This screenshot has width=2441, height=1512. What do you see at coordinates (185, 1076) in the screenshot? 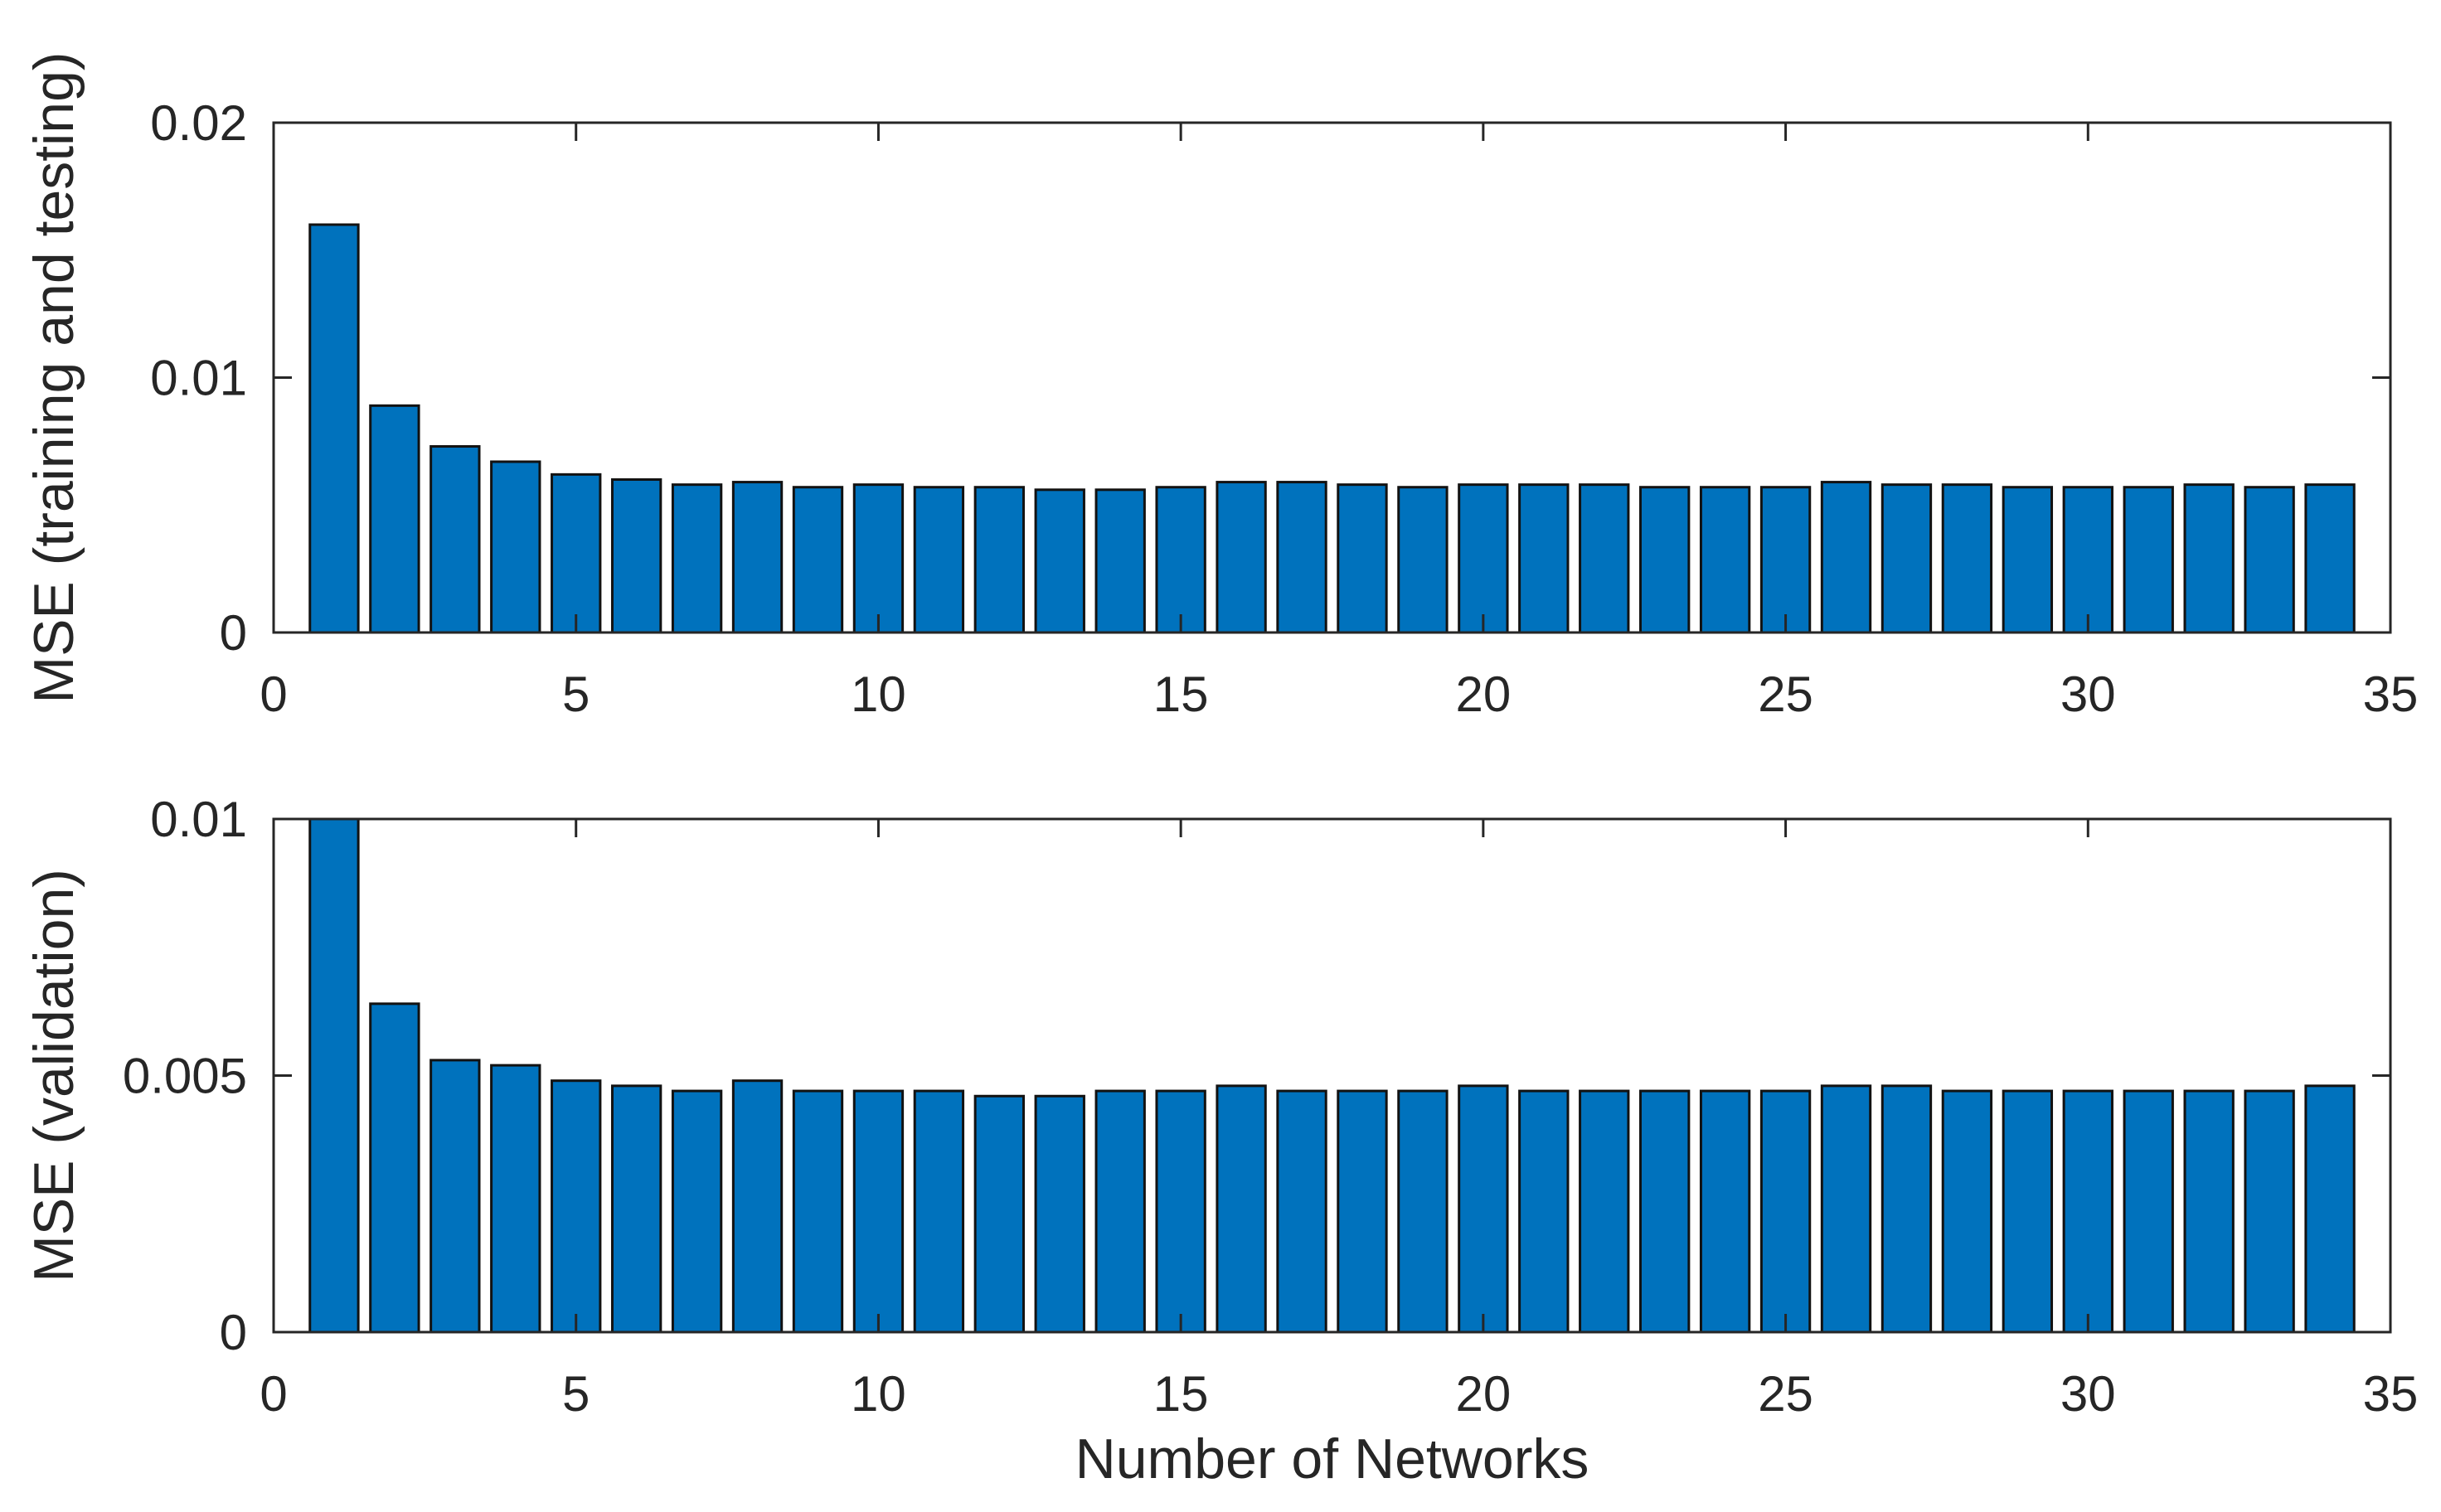
I see `y-tick-label: 0.005` at bounding box center [185, 1076].